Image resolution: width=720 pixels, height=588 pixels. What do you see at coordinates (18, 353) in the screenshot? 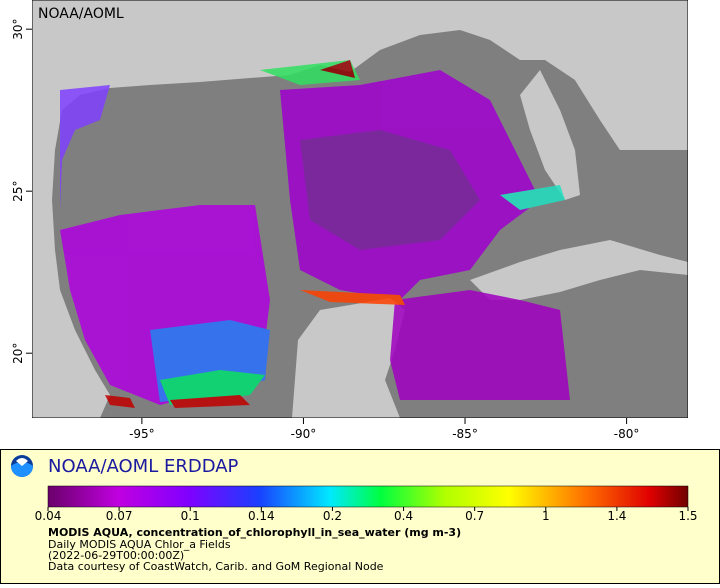
I see `y-tick-label: 20°` at bounding box center [18, 353].